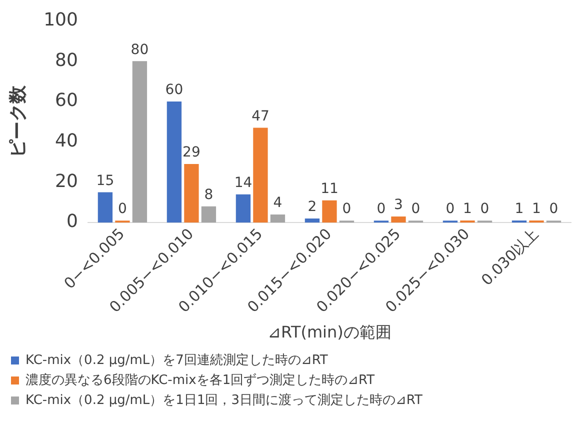  Describe the element at coordinates (72, 221) in the screenshot. I see `y-tick-label: 0` at that location.